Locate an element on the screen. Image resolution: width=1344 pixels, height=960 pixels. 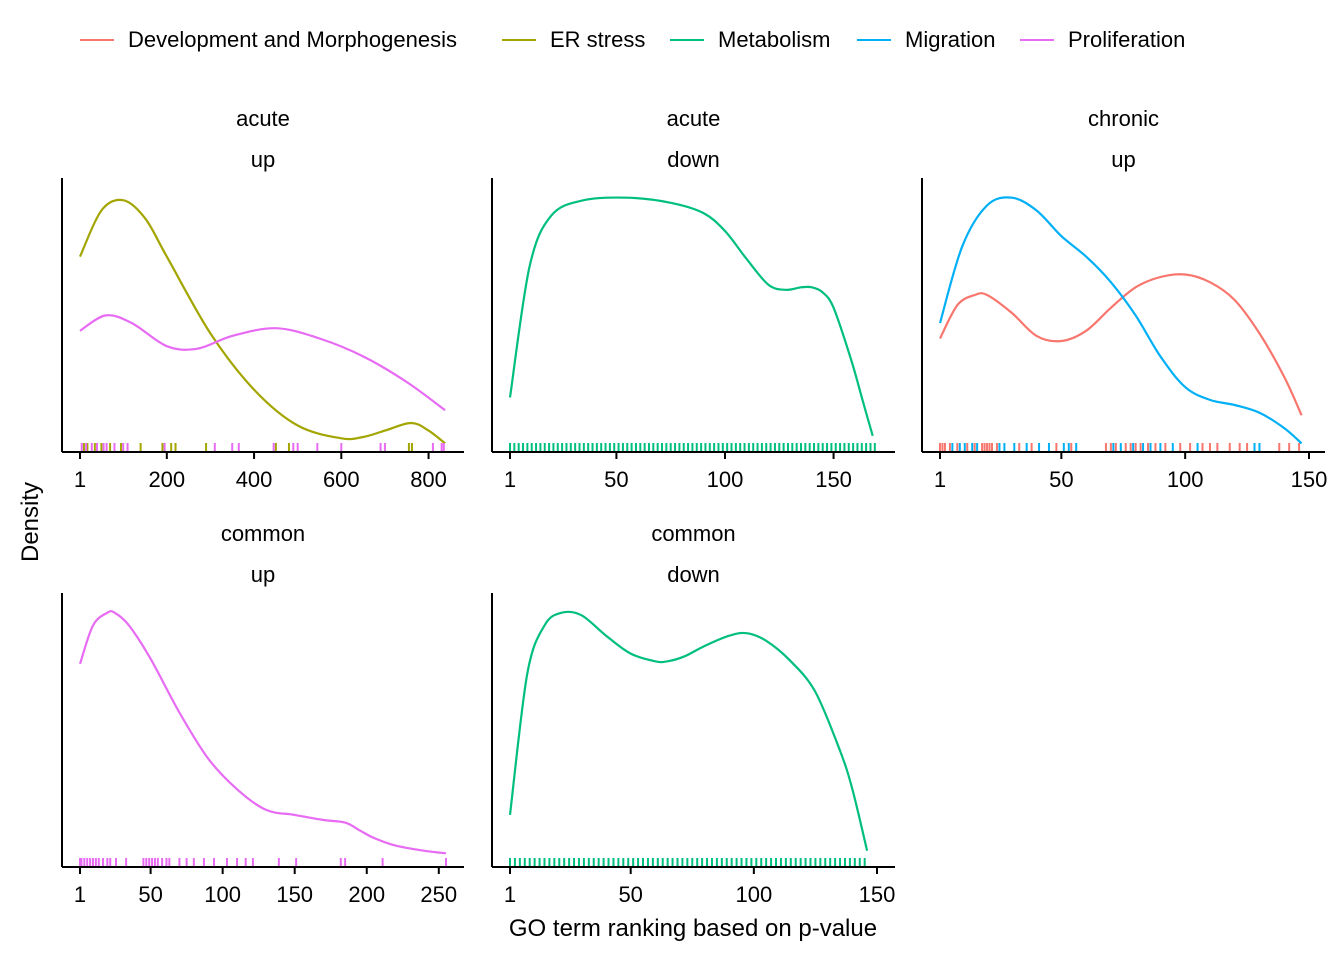
legend-item: Metabolism is located at coordinates (750, 40).